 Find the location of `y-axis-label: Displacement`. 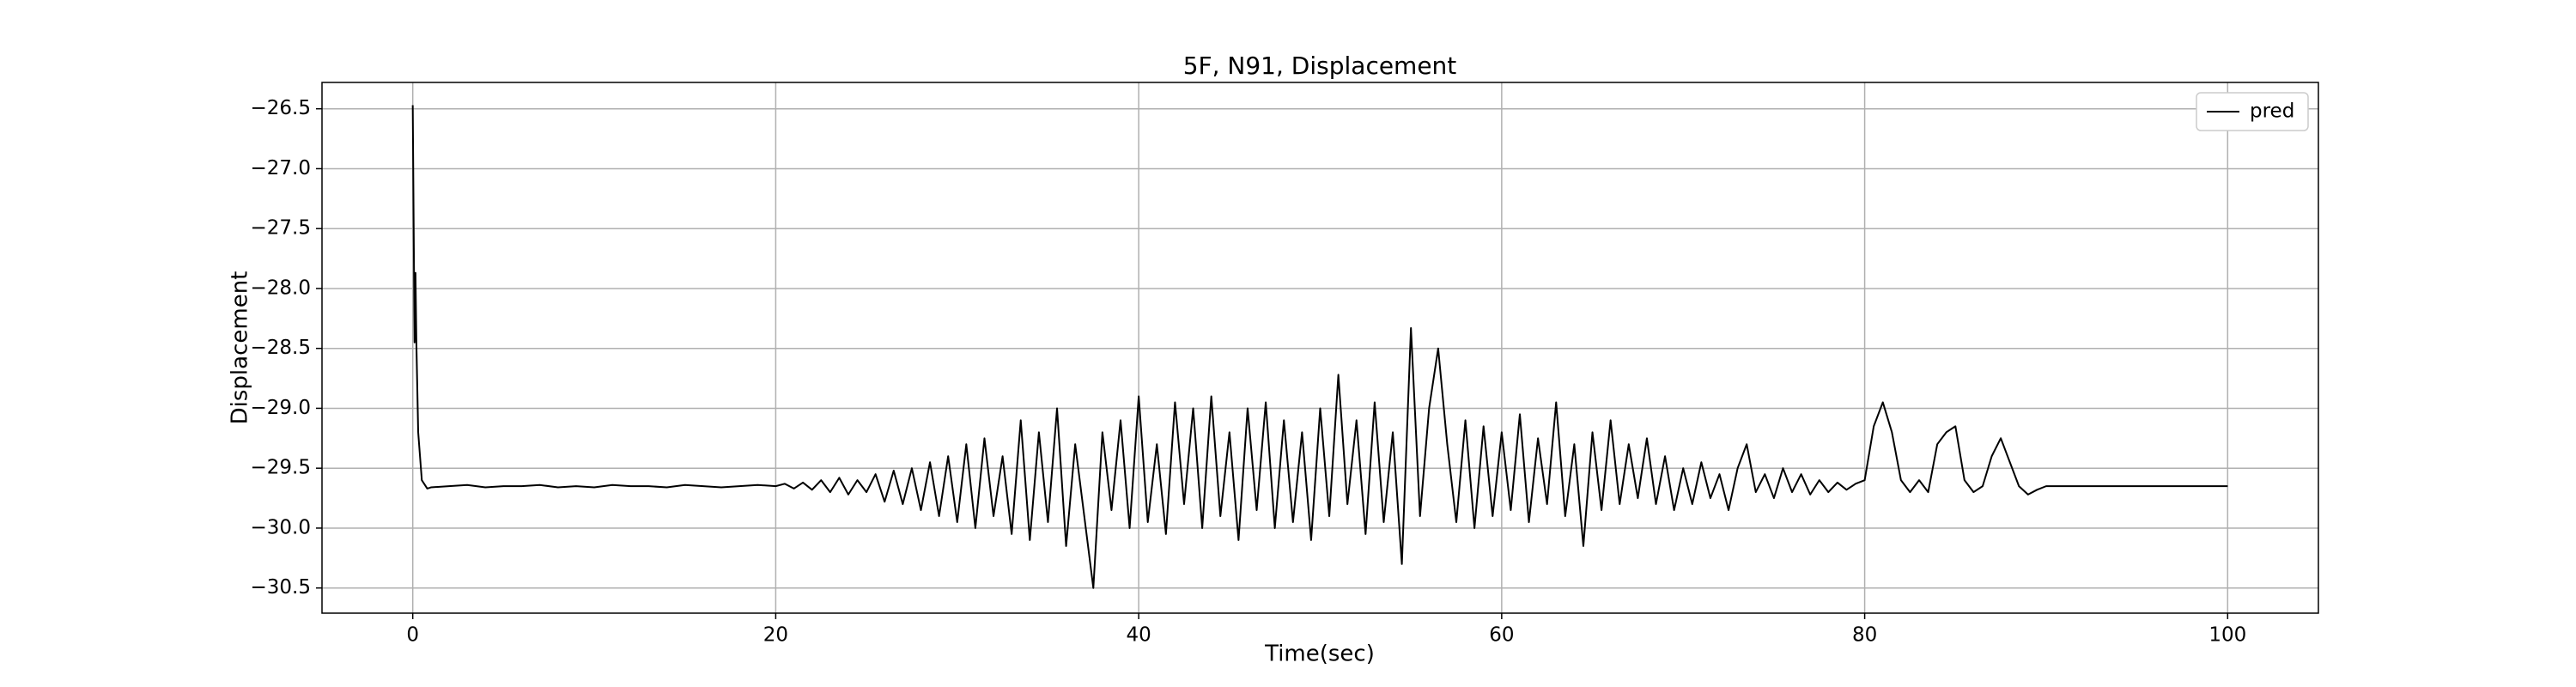

y-axis-label: Displacement is located at coordinates (240, 348).